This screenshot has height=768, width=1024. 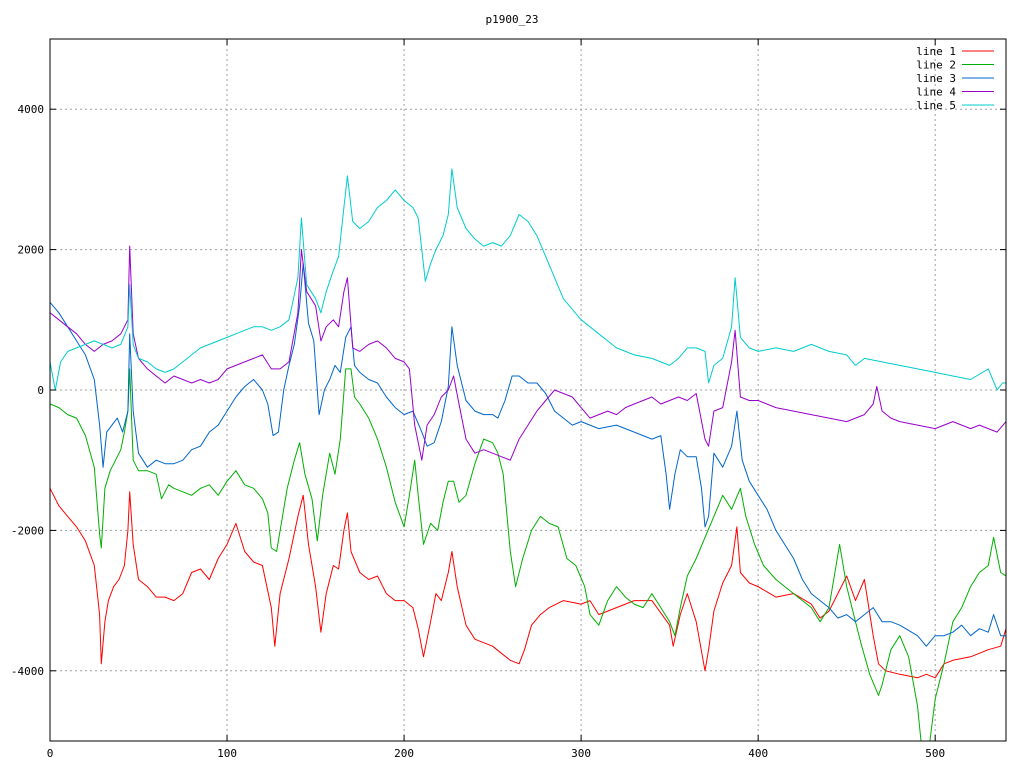 I want to click on legend-label: line 5, so click(x=936, y=105).